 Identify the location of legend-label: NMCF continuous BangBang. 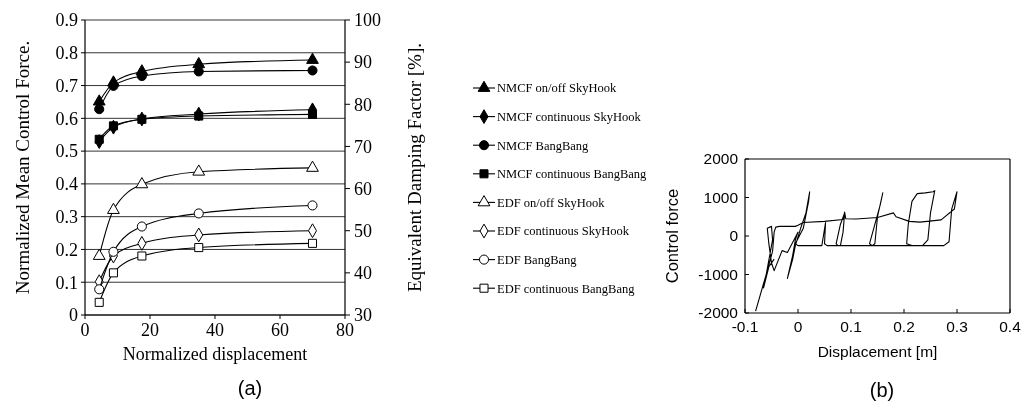
(572, 174).